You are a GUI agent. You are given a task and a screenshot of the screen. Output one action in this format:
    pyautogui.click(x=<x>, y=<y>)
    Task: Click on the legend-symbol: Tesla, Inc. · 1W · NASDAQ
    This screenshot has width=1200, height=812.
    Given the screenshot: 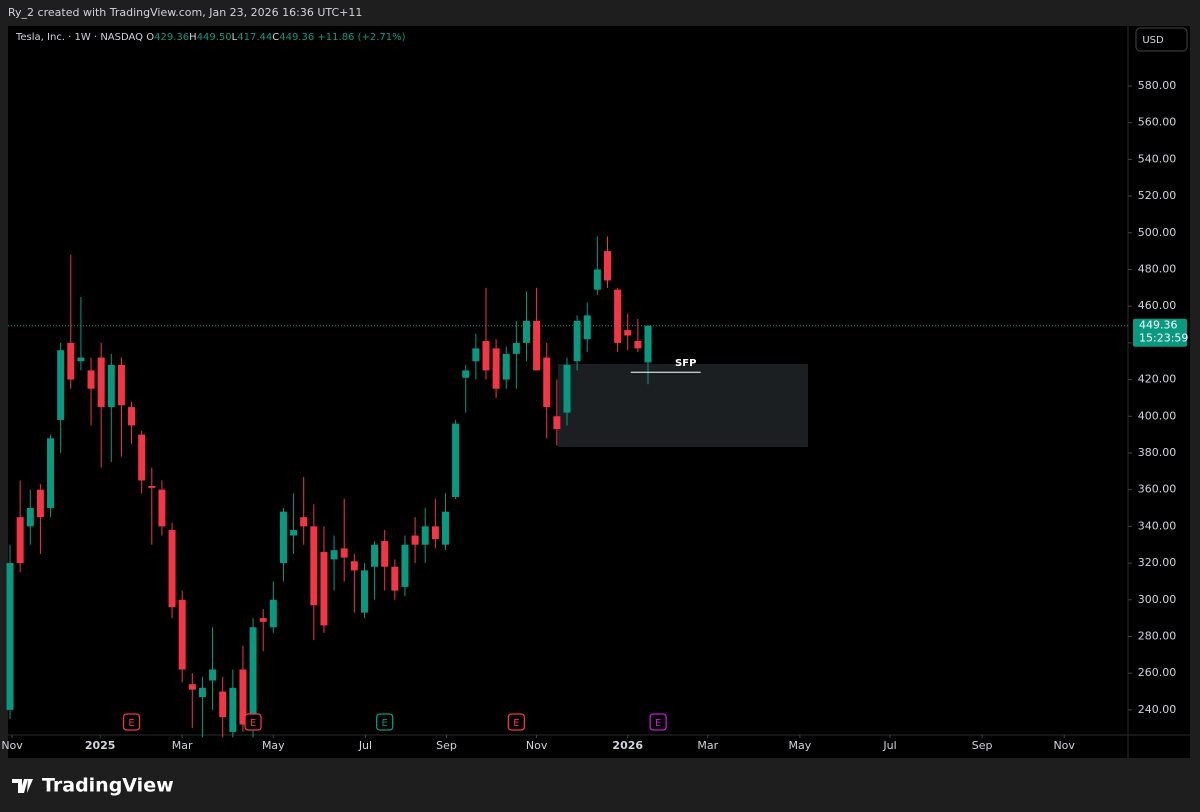 What is the action you would take?
    pyautogui.click(x=79, y=37)
    